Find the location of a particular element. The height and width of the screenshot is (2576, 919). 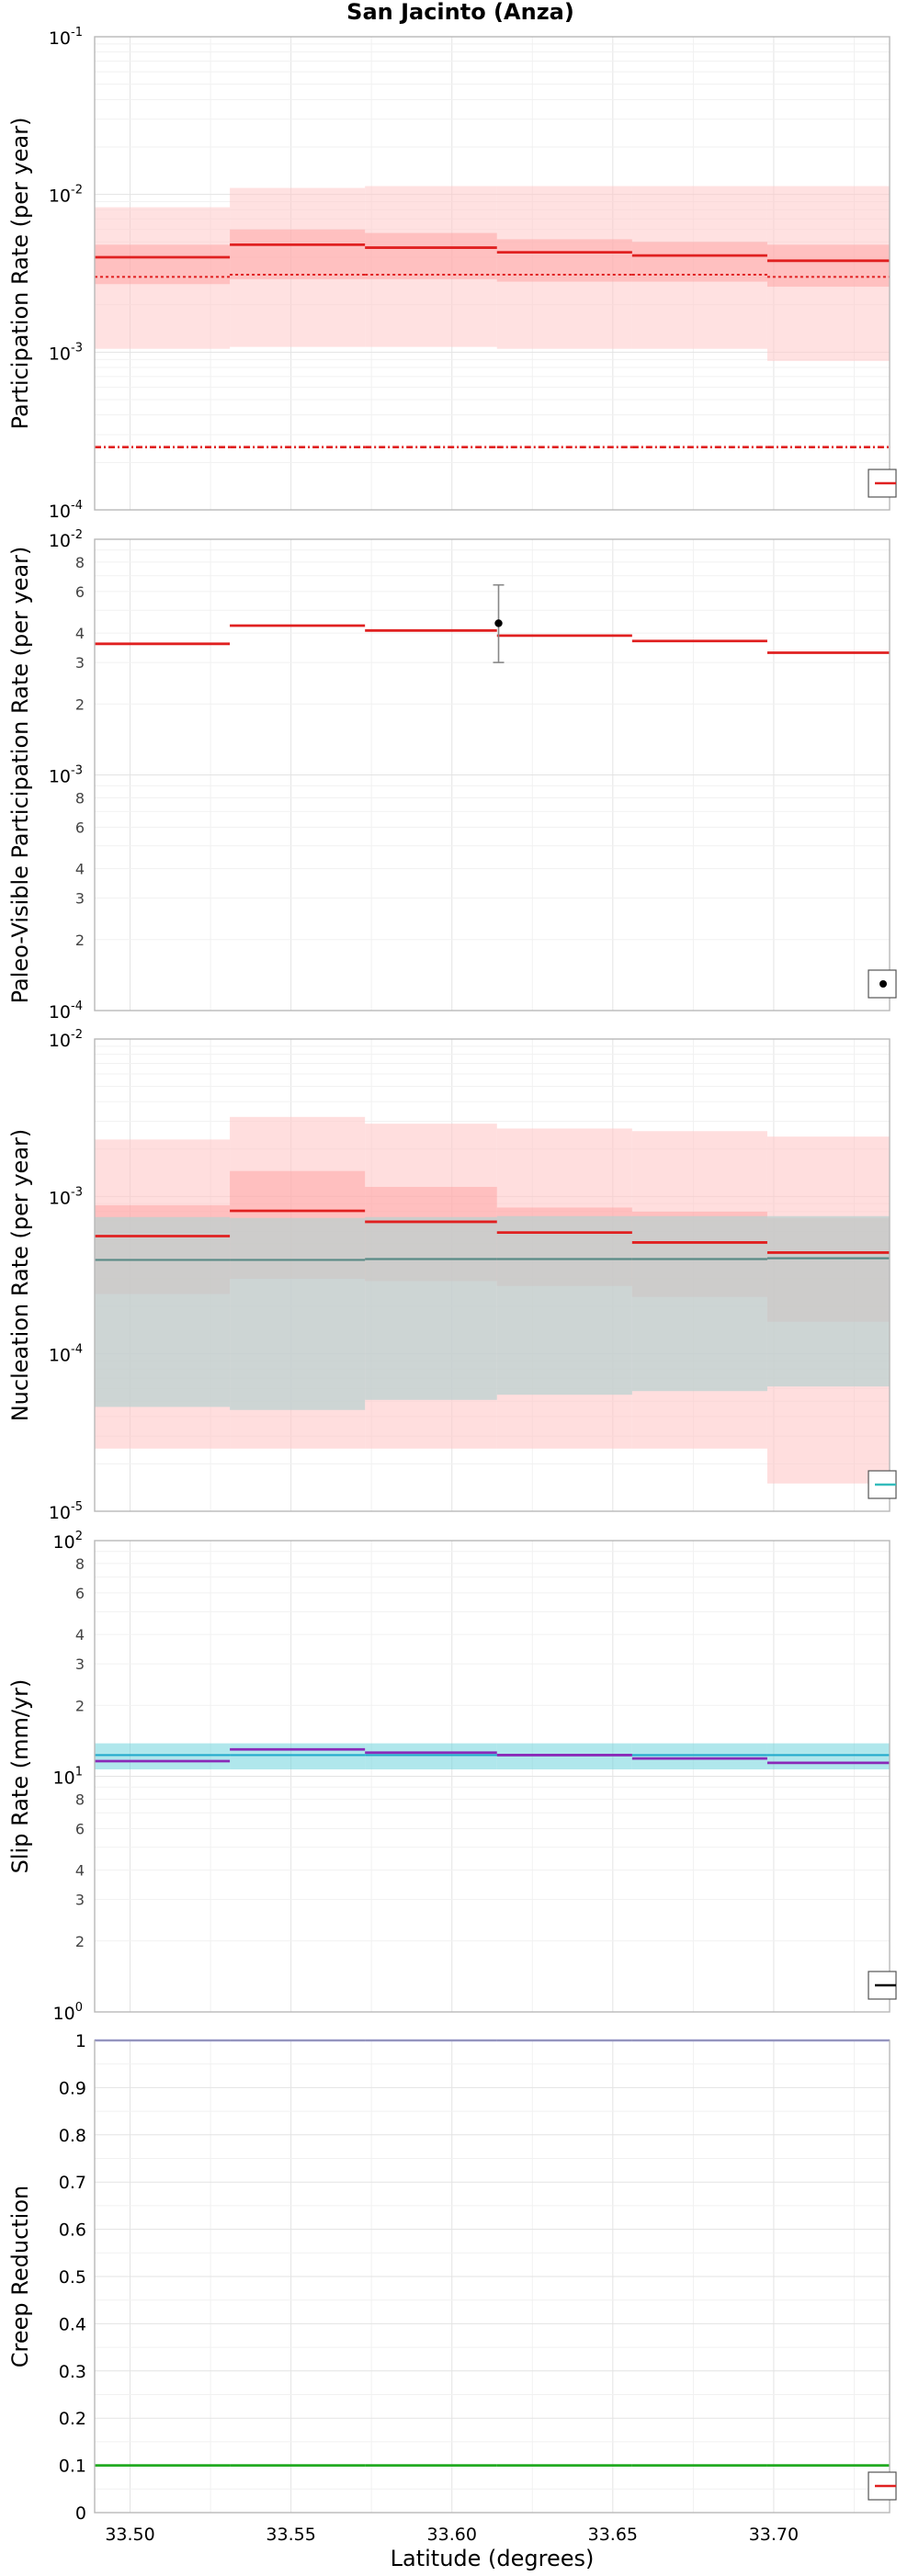

y-tick-label-8: 0.8 is located at coordinates (72, 2136).